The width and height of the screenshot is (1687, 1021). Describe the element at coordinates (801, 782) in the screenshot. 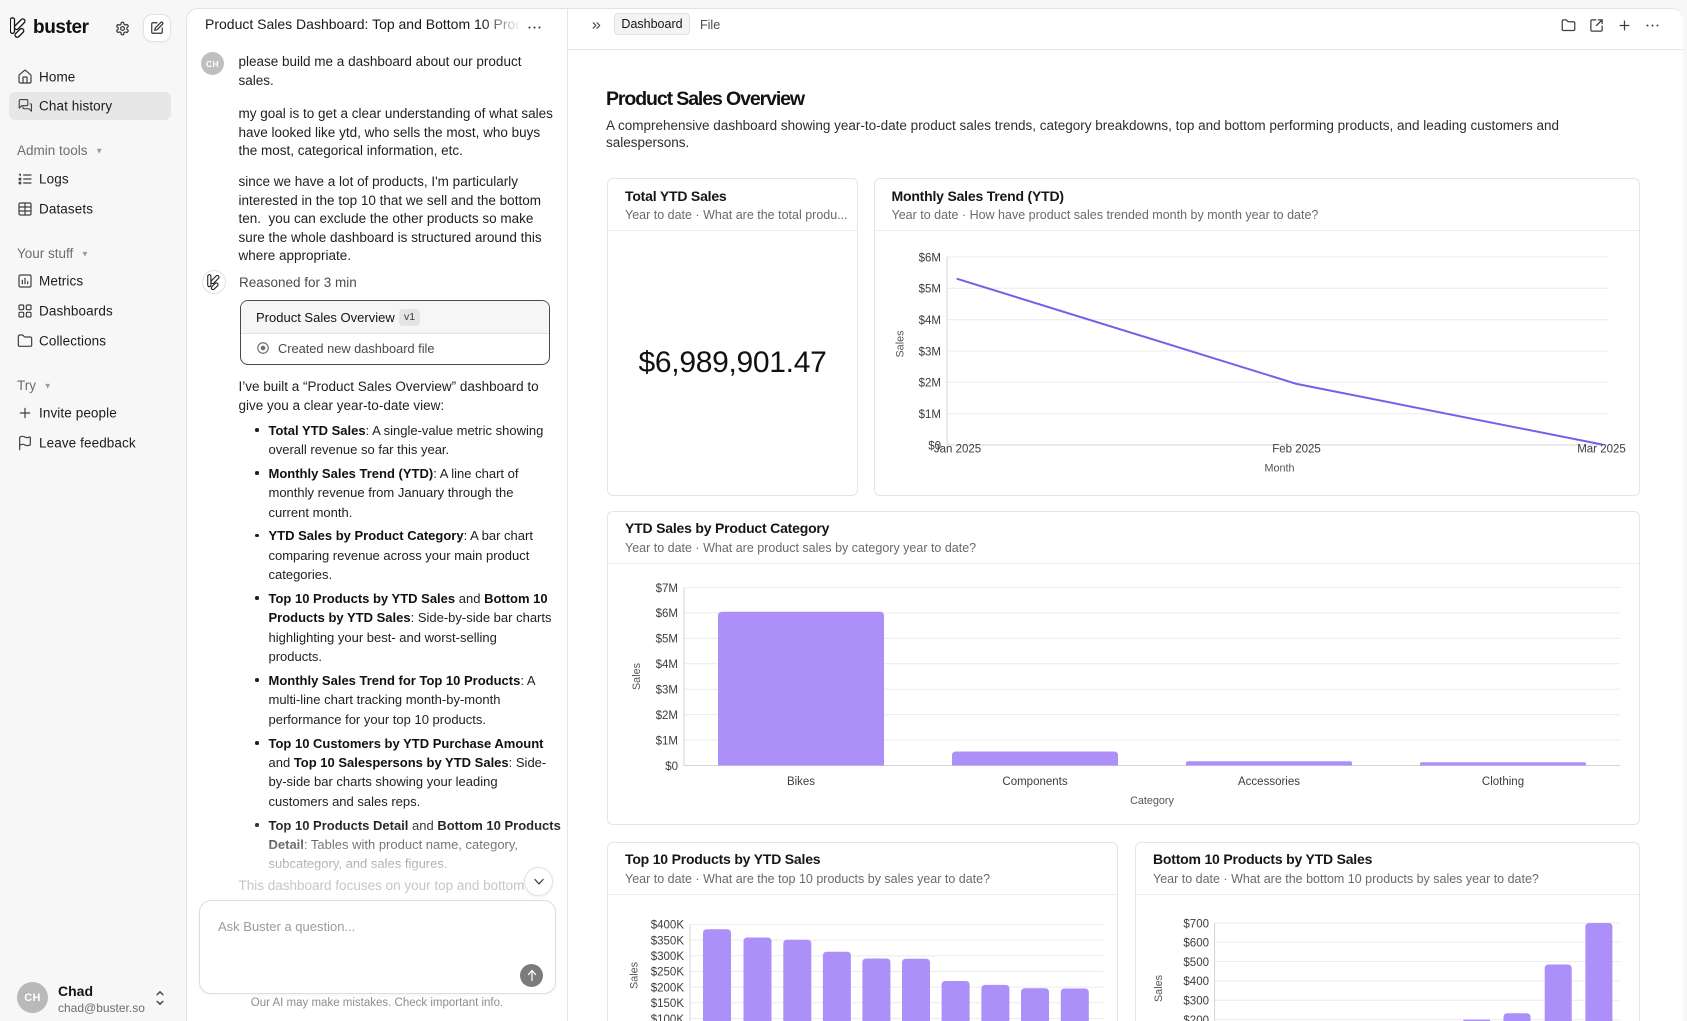

I see `svg-text: Bikes` at that location.